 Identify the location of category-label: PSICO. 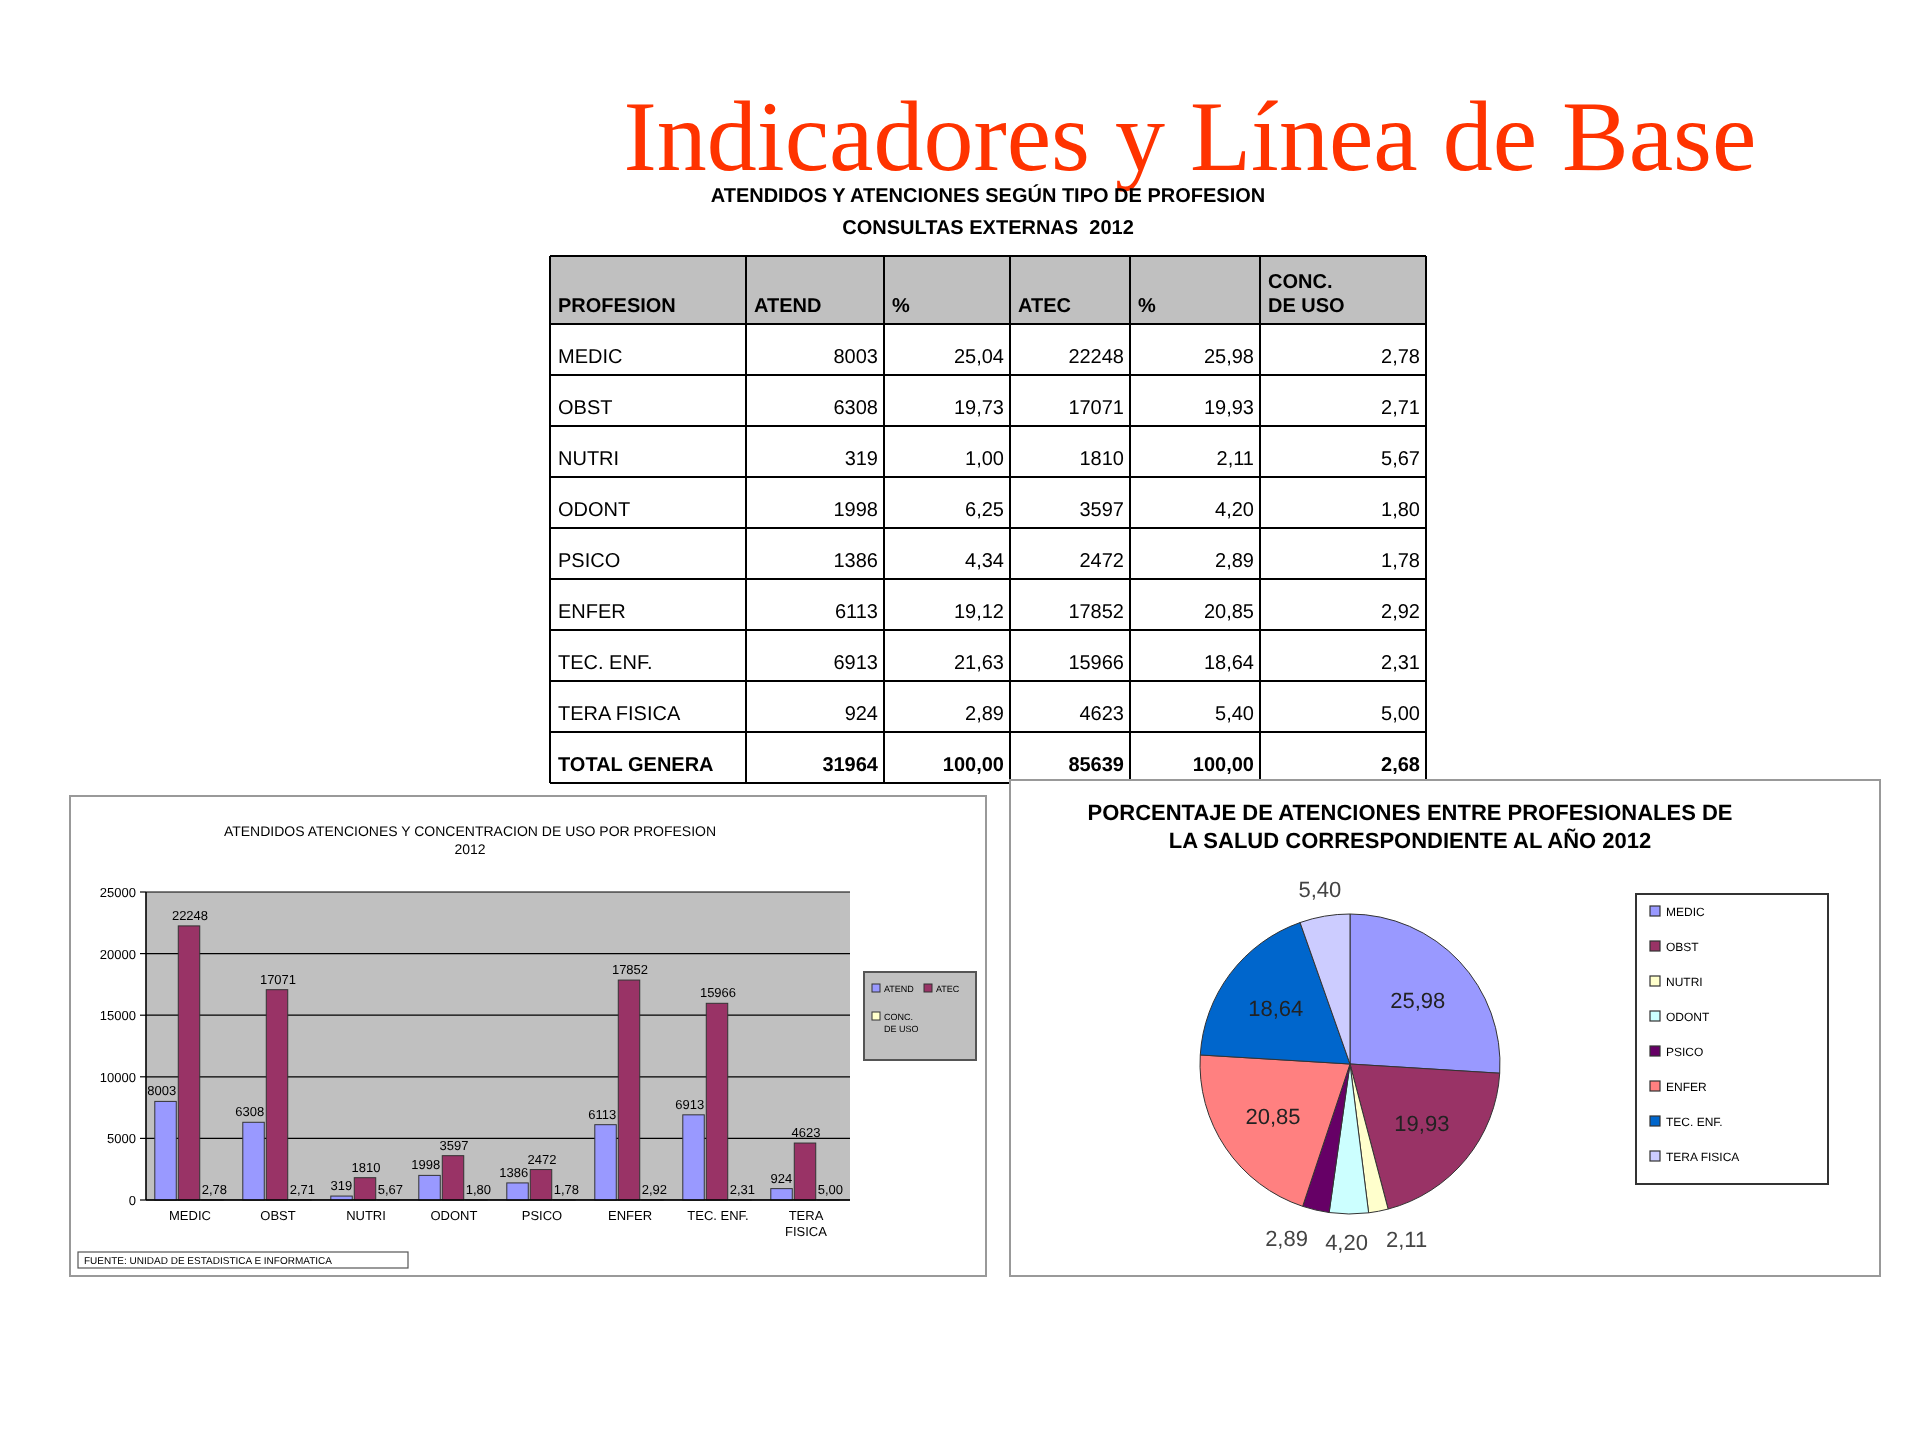
(589, 562).